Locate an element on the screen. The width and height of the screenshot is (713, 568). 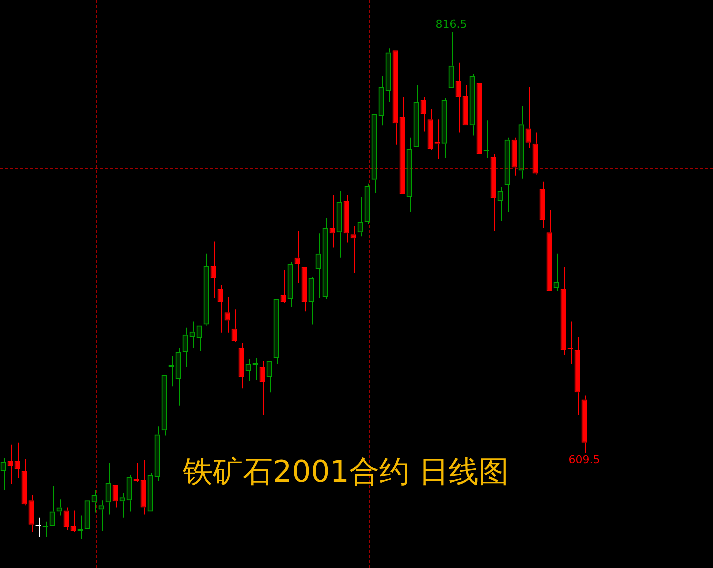
annotation: 609.5 is located at coordinates (584, 459).